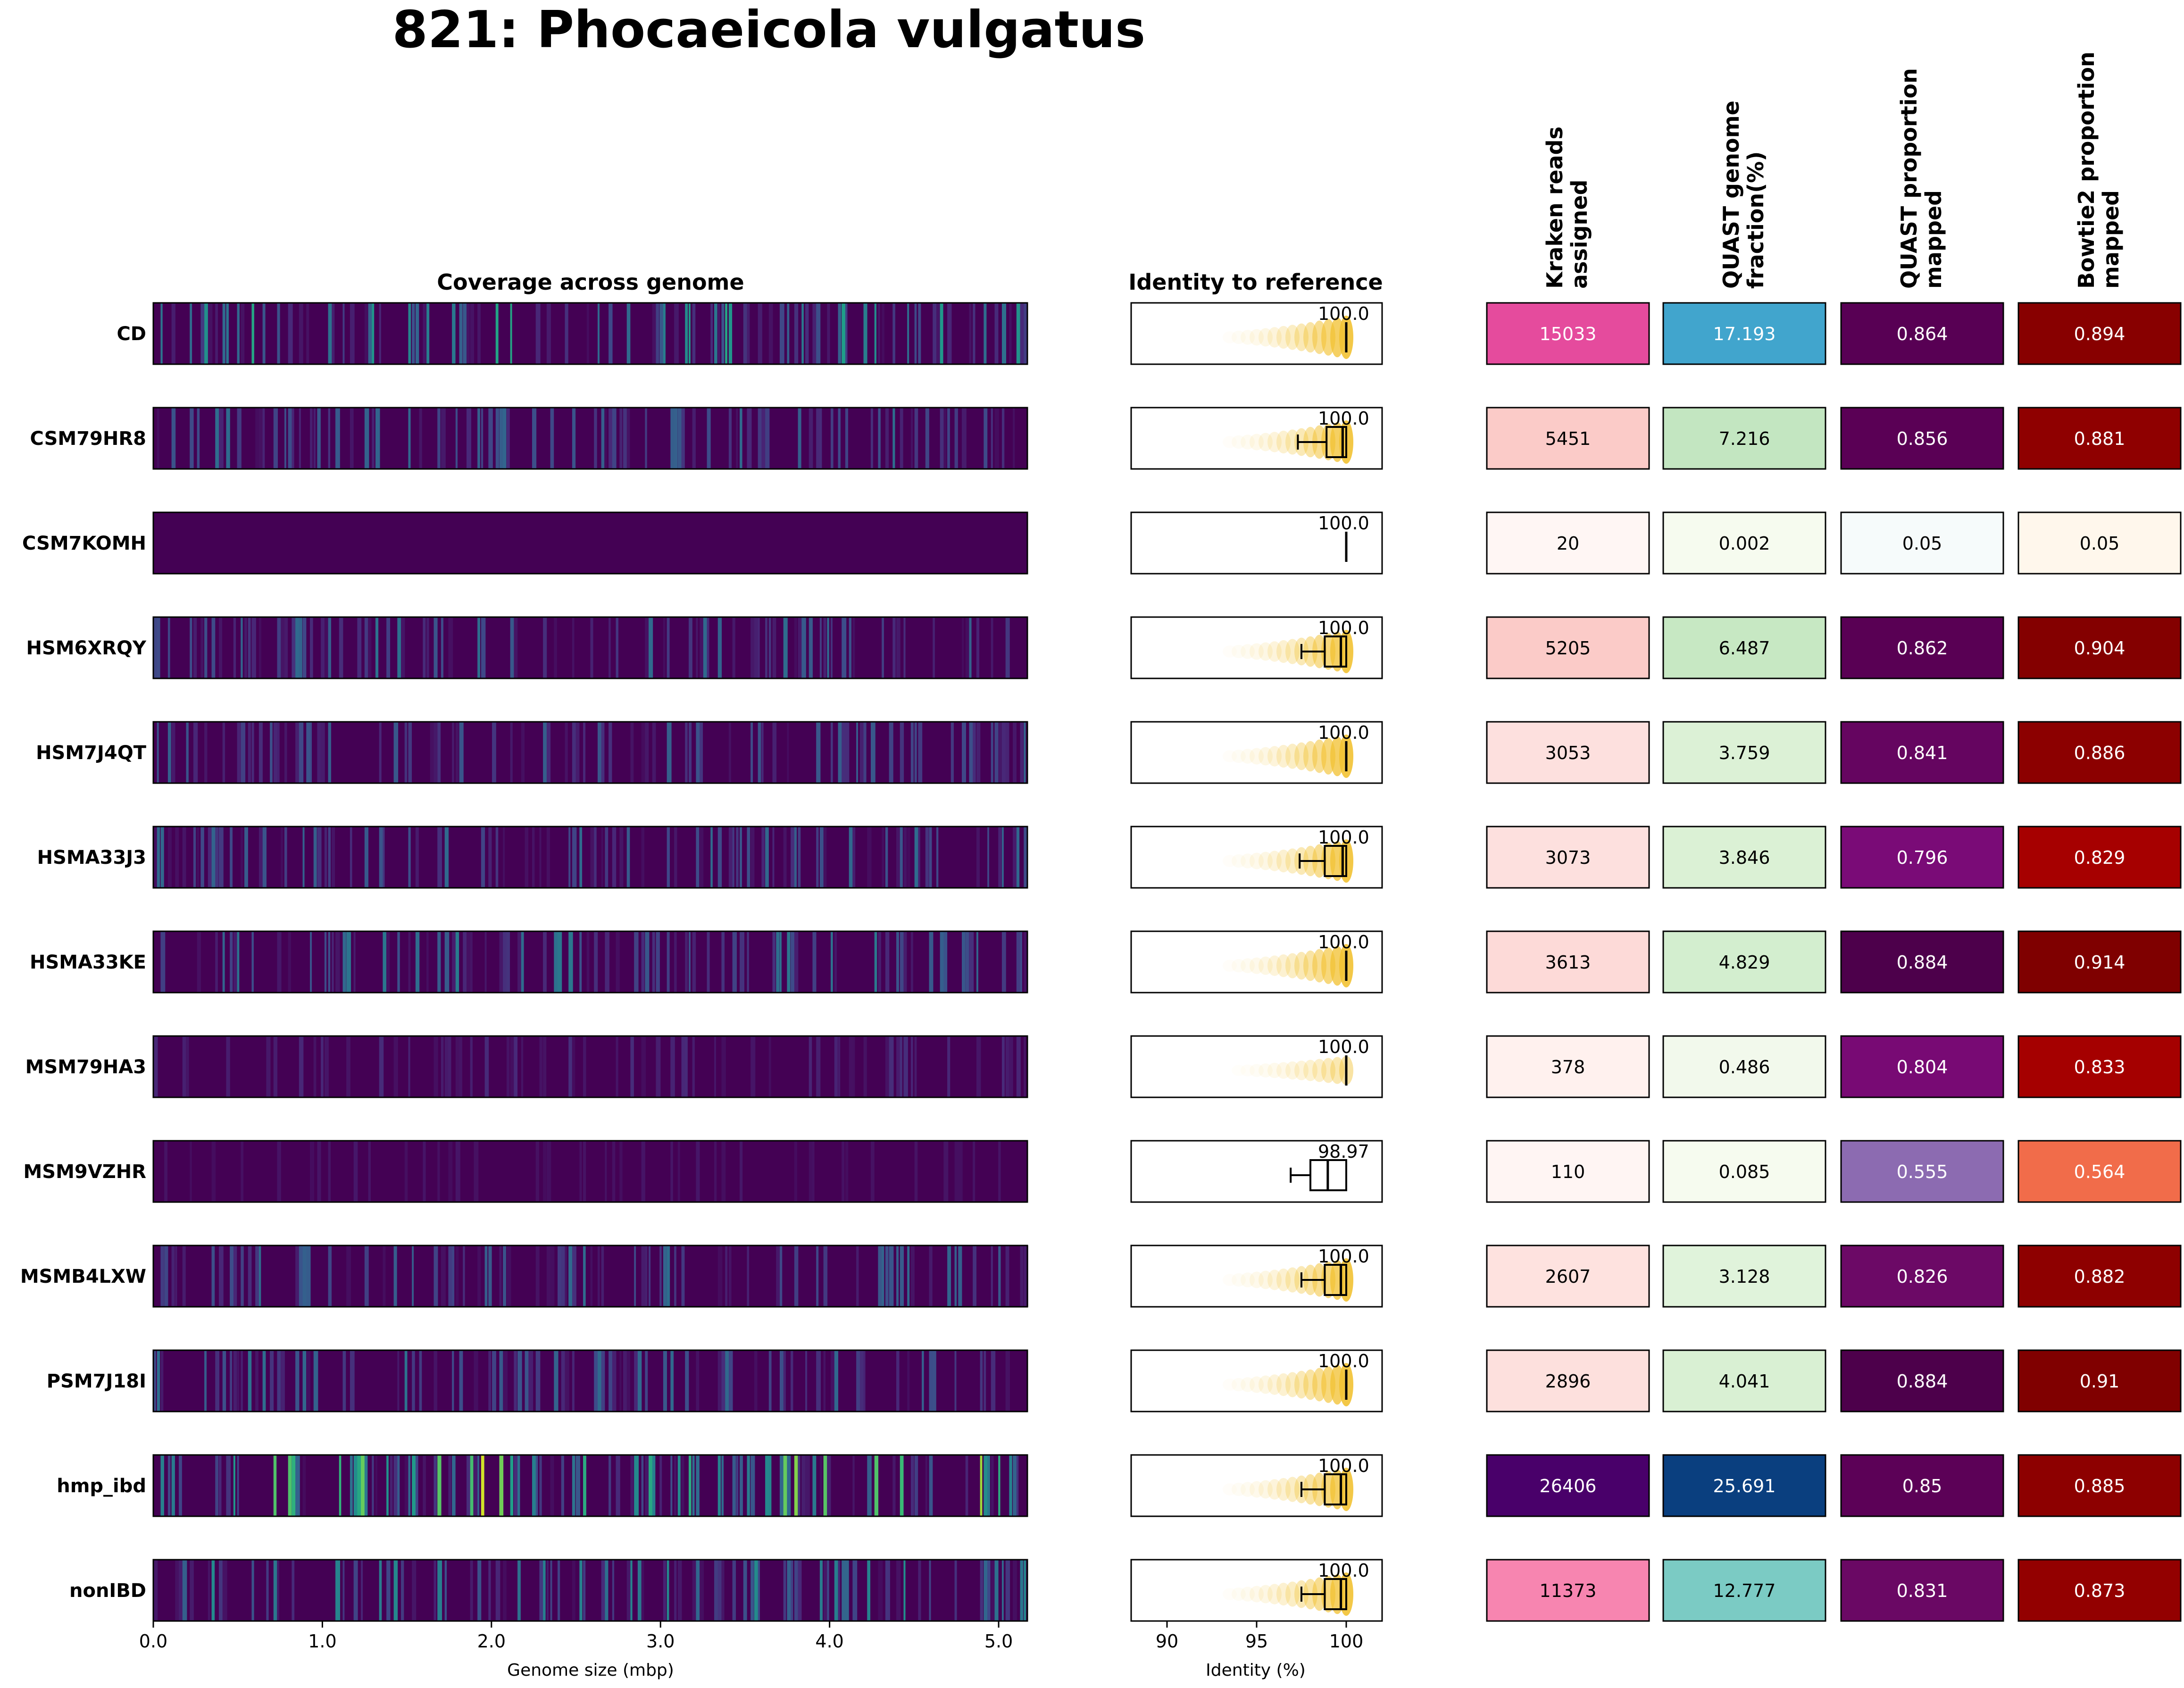 This screenshot has width=2184, height=1688. I want to click on identity-panel: 100.0, so click(1256, 1066).